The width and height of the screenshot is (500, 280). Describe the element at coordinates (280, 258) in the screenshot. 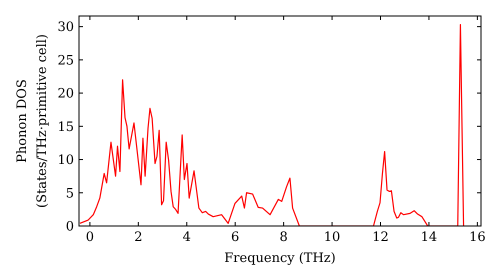

I see `x-axis-title: Frequency (THz)` at that location.